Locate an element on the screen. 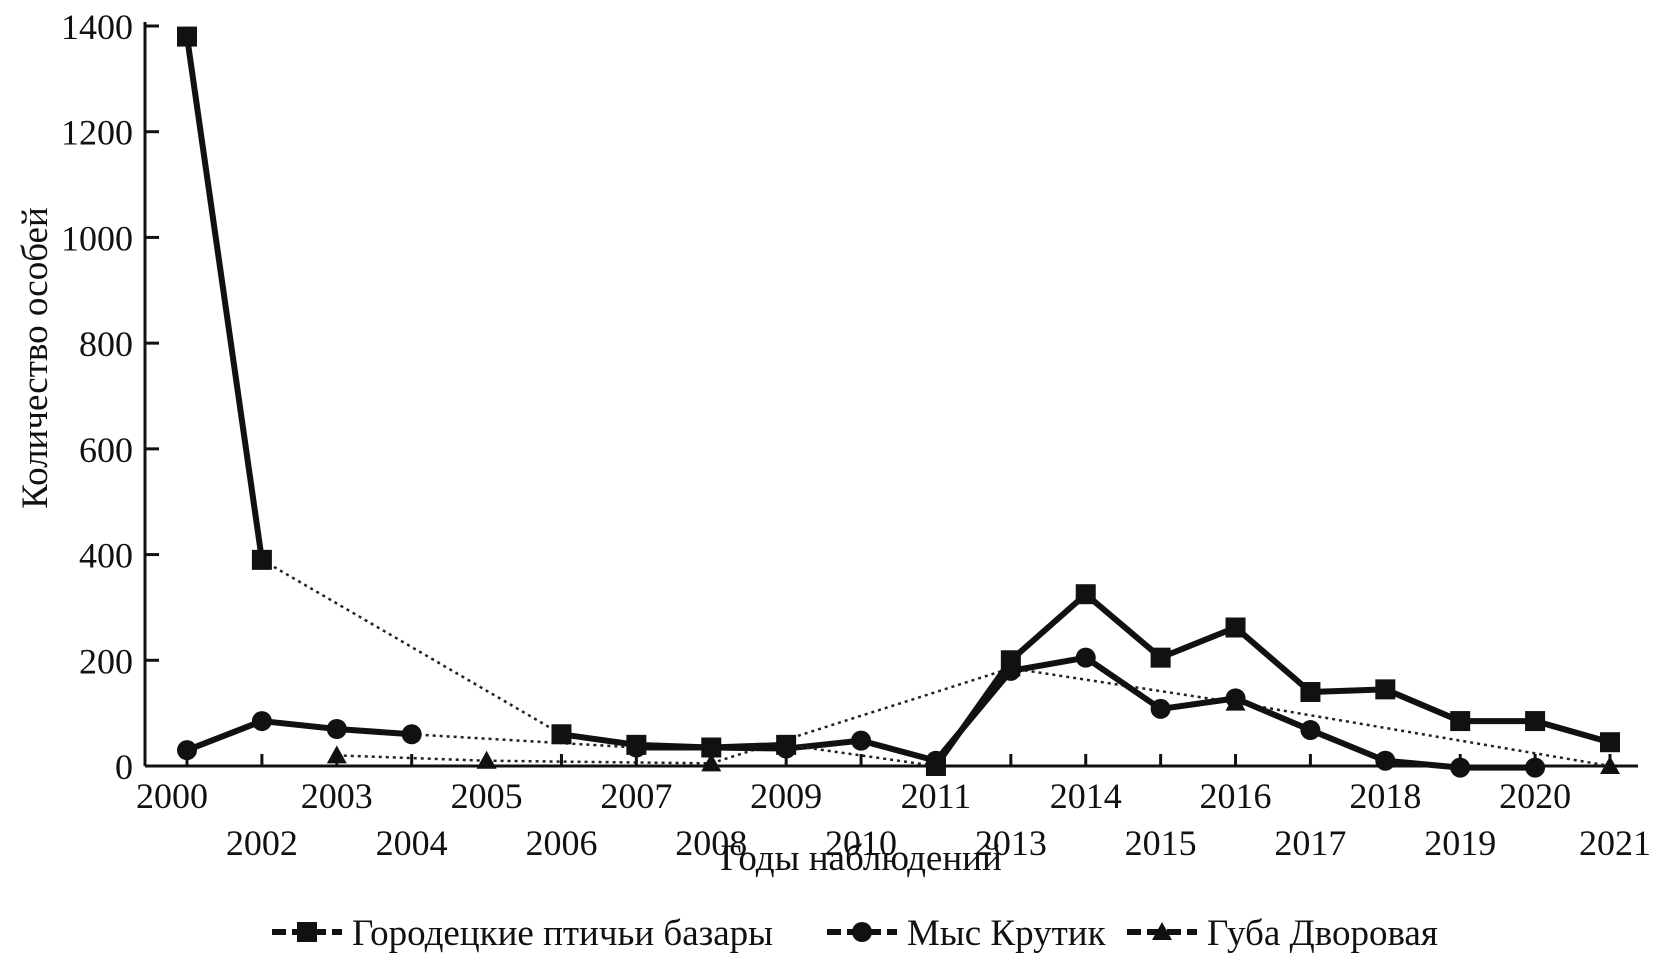  y-tick-label: 400 is located at coordinates (106, 556).